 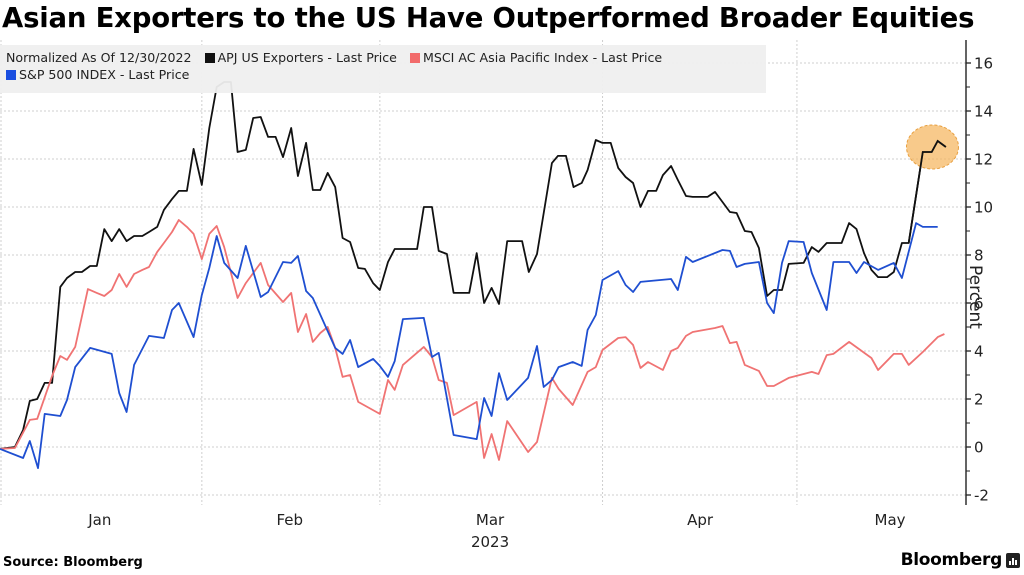 I want to click on y-axis: -2 0 2 4 6 8 10 12 14 16, so click(x=979, y=272).